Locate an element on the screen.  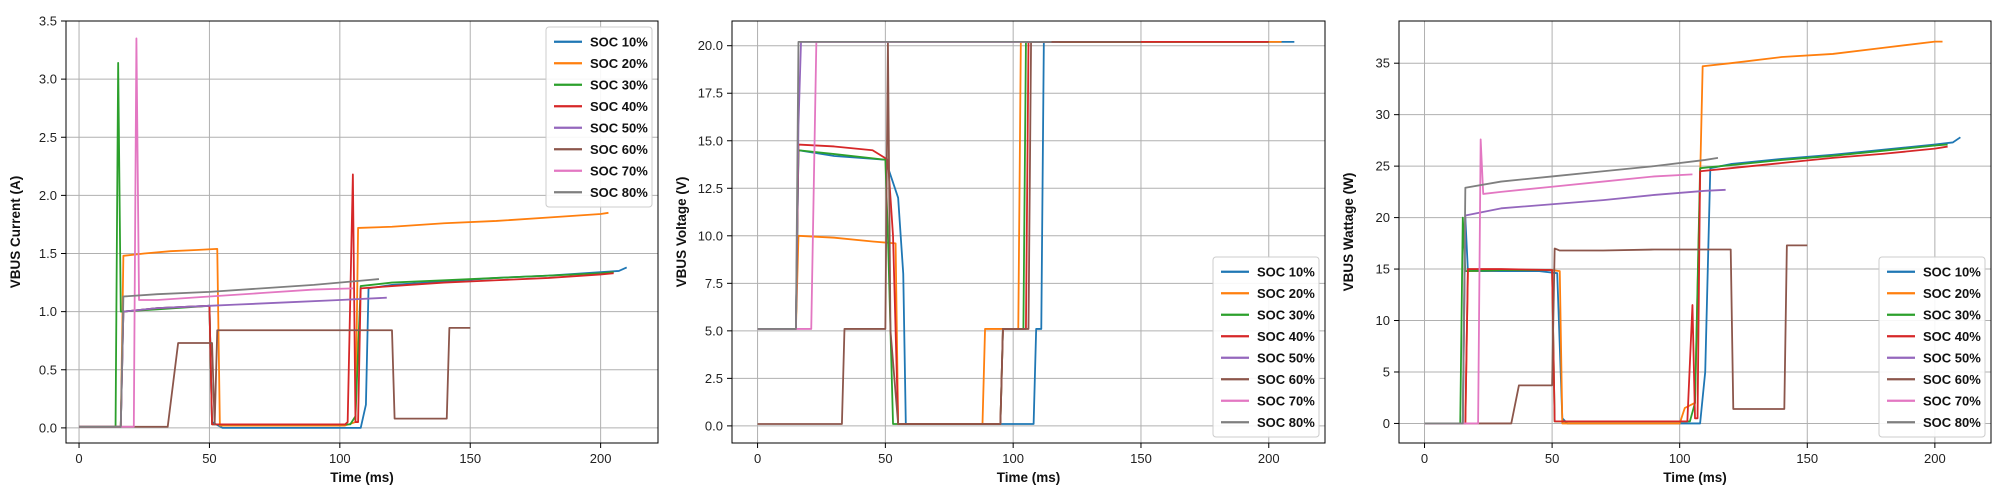
y-axis-label: VBUS Current (A) is located at coordinates (15, 232).